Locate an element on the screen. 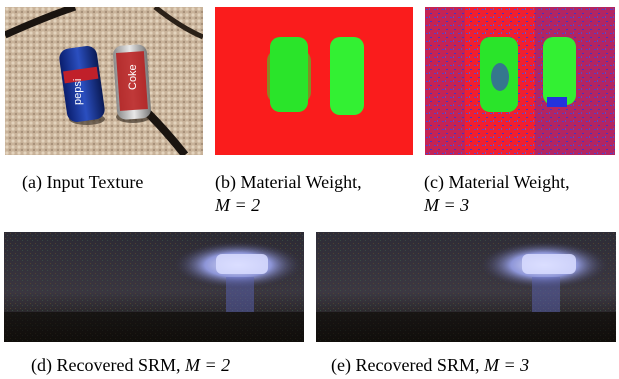 Image resolution: width=619 pixels, height=379 pixels. coke-can: Coke is located at coordinates (132, 83).